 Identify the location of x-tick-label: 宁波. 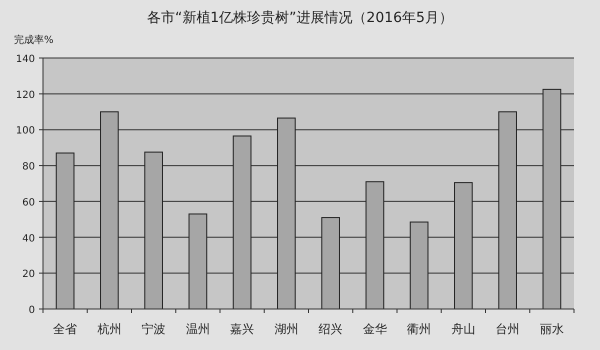
(154, 329).